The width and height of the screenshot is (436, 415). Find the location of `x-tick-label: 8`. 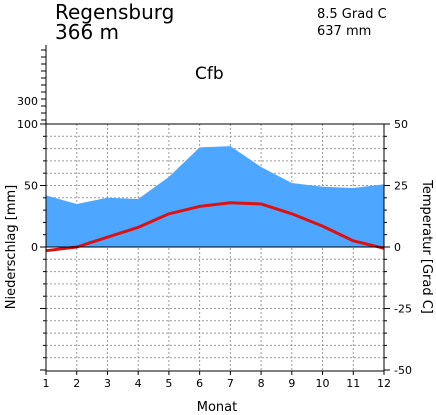

x-tick-label: 8 is located at coordinates (261, 383).